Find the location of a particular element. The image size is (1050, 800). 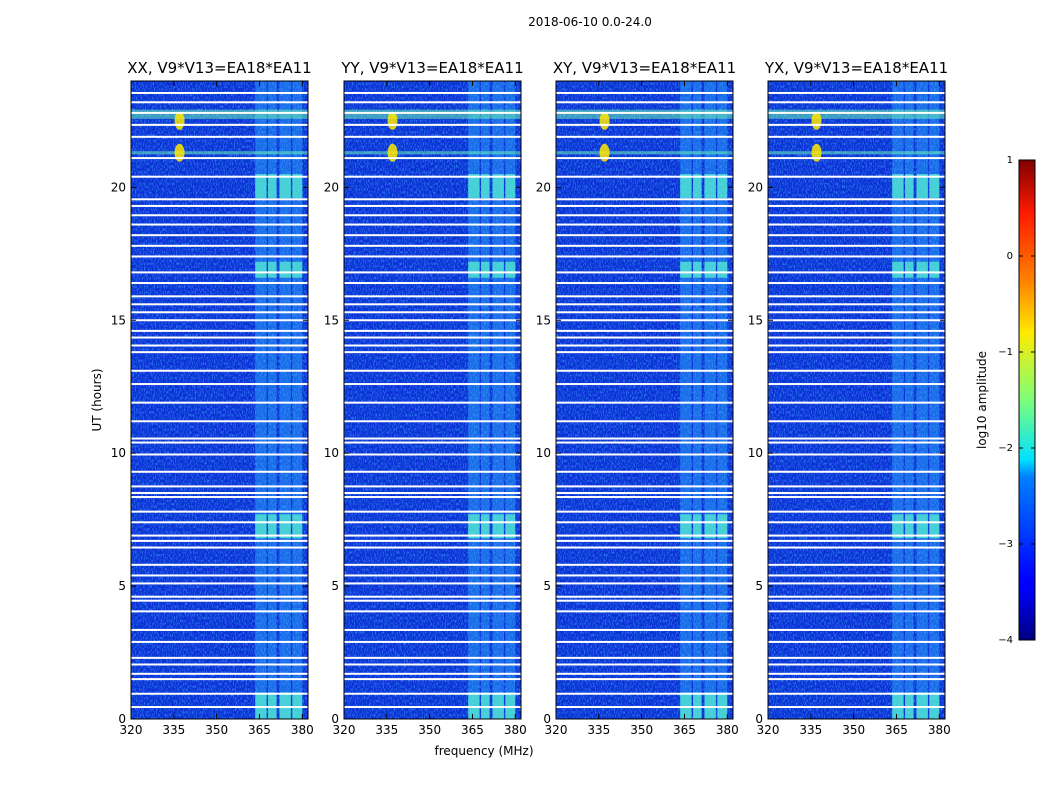

colorbar-label: log10 amplitude is located at coordinates (982, 400).